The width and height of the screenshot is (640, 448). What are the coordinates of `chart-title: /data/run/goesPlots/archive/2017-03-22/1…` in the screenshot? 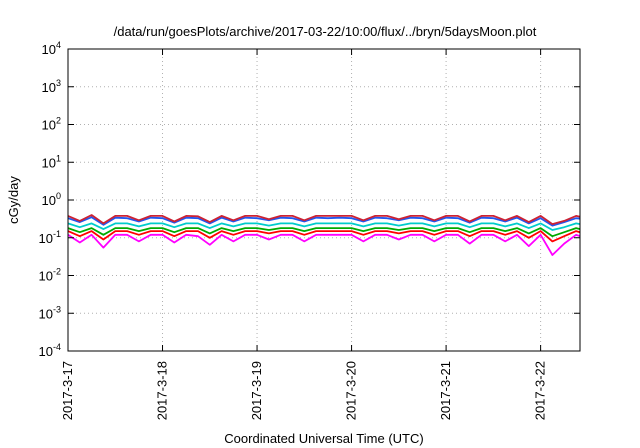 It's located at (325, 31).